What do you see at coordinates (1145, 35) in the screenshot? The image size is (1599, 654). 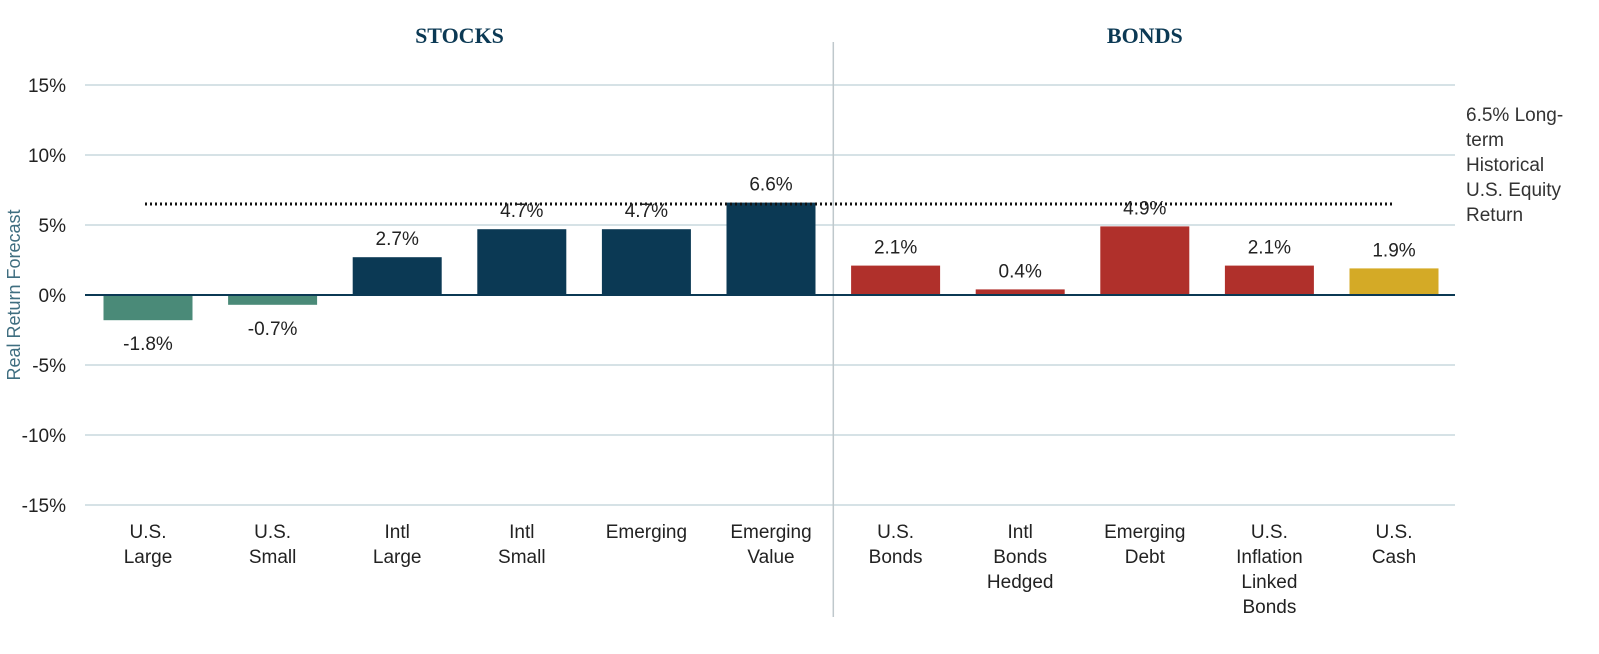 I see `section-title: BONDS` at bounding box center [1145, 35].